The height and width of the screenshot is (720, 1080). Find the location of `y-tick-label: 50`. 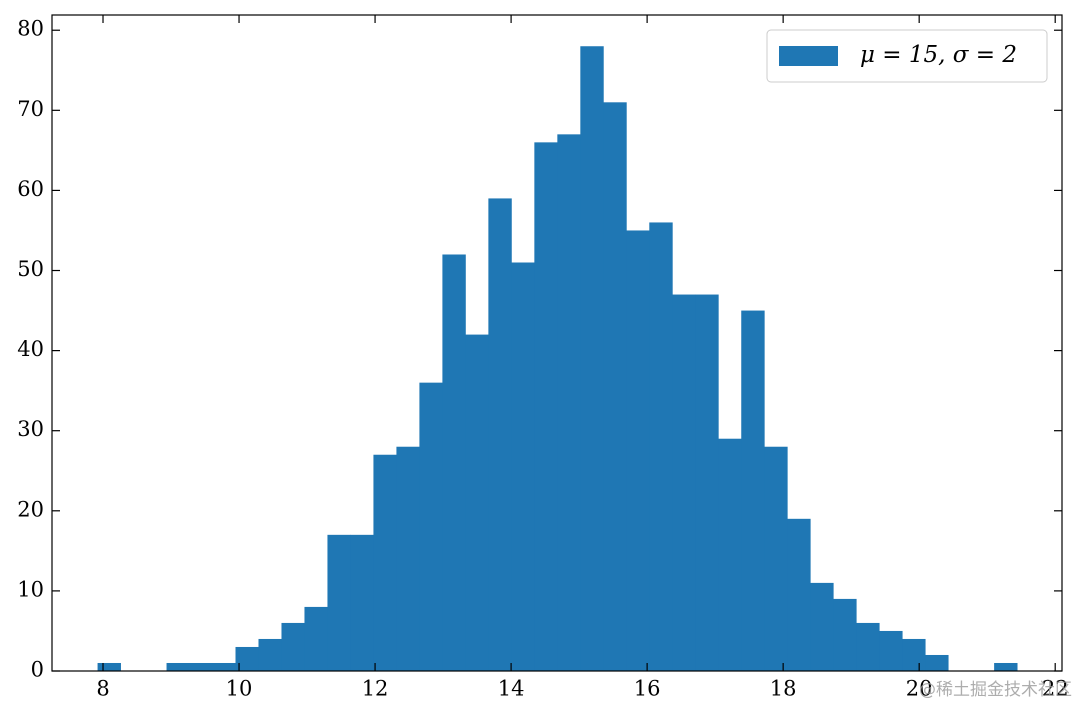

y-tick-label: 50 is located at coordinates (30, 269).